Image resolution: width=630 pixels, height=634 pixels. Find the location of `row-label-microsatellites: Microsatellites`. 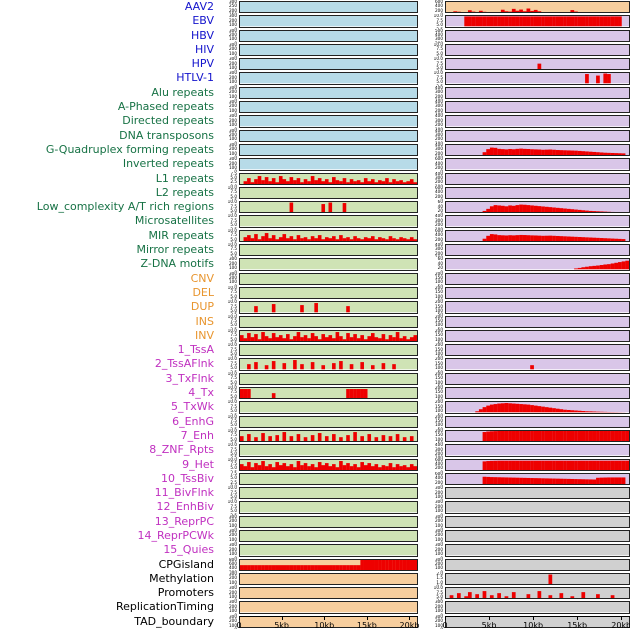

row-label-microsatellites: Microsatellites is located at coordinates (109, 221).